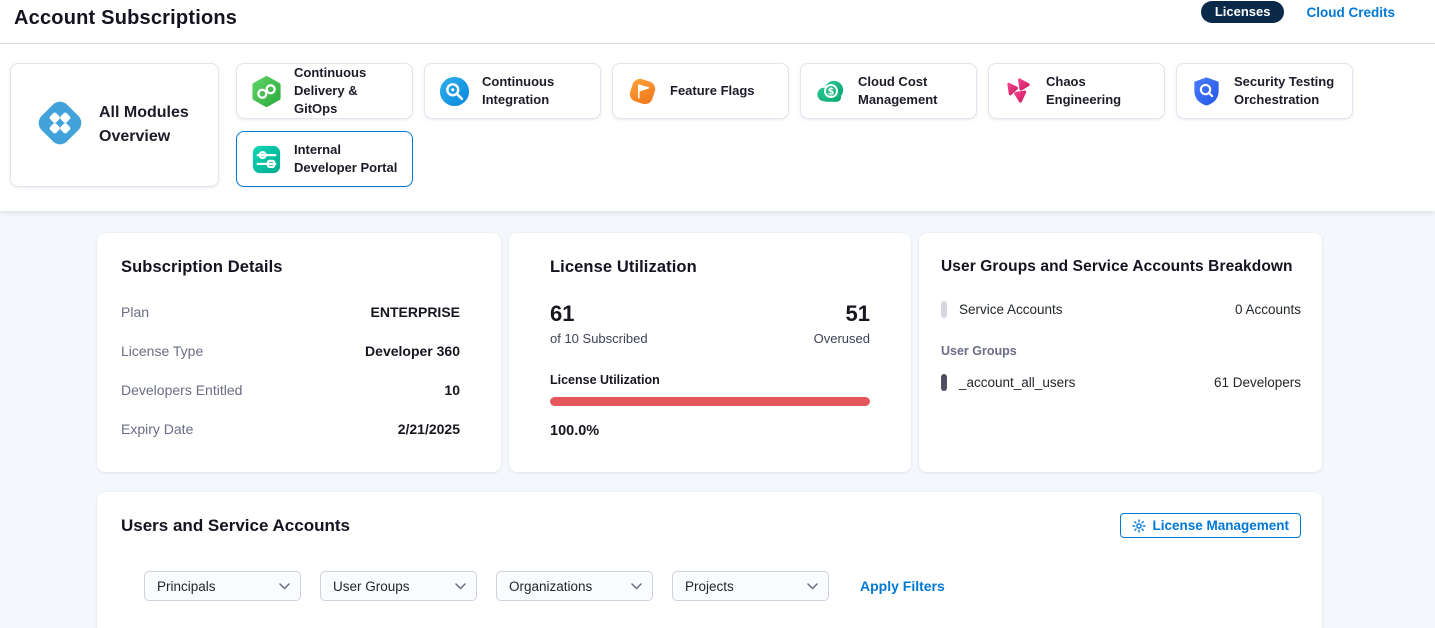 This screenshot has width=1435, height=628. I want to click on principals-dropdown: Principals, so click(222, 586).